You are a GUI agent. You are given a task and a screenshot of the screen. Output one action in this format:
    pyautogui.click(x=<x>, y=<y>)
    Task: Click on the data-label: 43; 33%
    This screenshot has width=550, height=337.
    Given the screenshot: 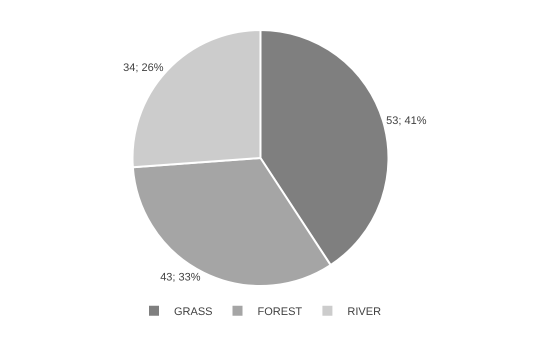 What is the action you would take?
    pyautogui.click(x=180, y=278)
    